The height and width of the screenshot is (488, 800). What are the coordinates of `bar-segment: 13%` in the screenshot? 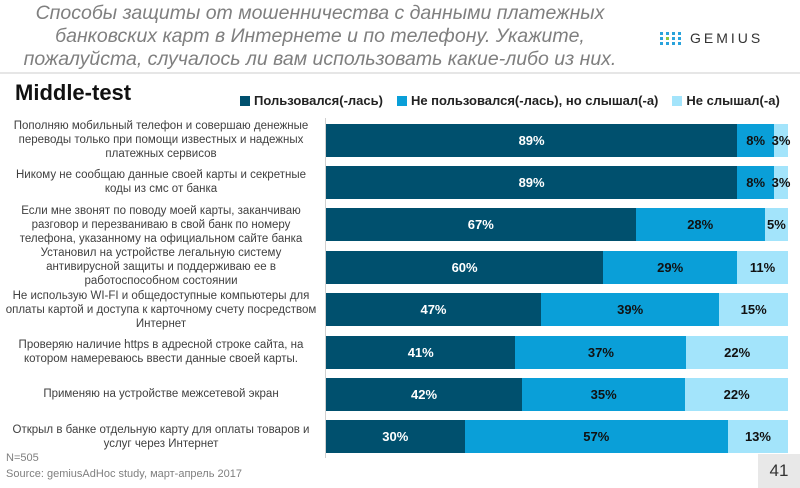 It's located at (757, 437).